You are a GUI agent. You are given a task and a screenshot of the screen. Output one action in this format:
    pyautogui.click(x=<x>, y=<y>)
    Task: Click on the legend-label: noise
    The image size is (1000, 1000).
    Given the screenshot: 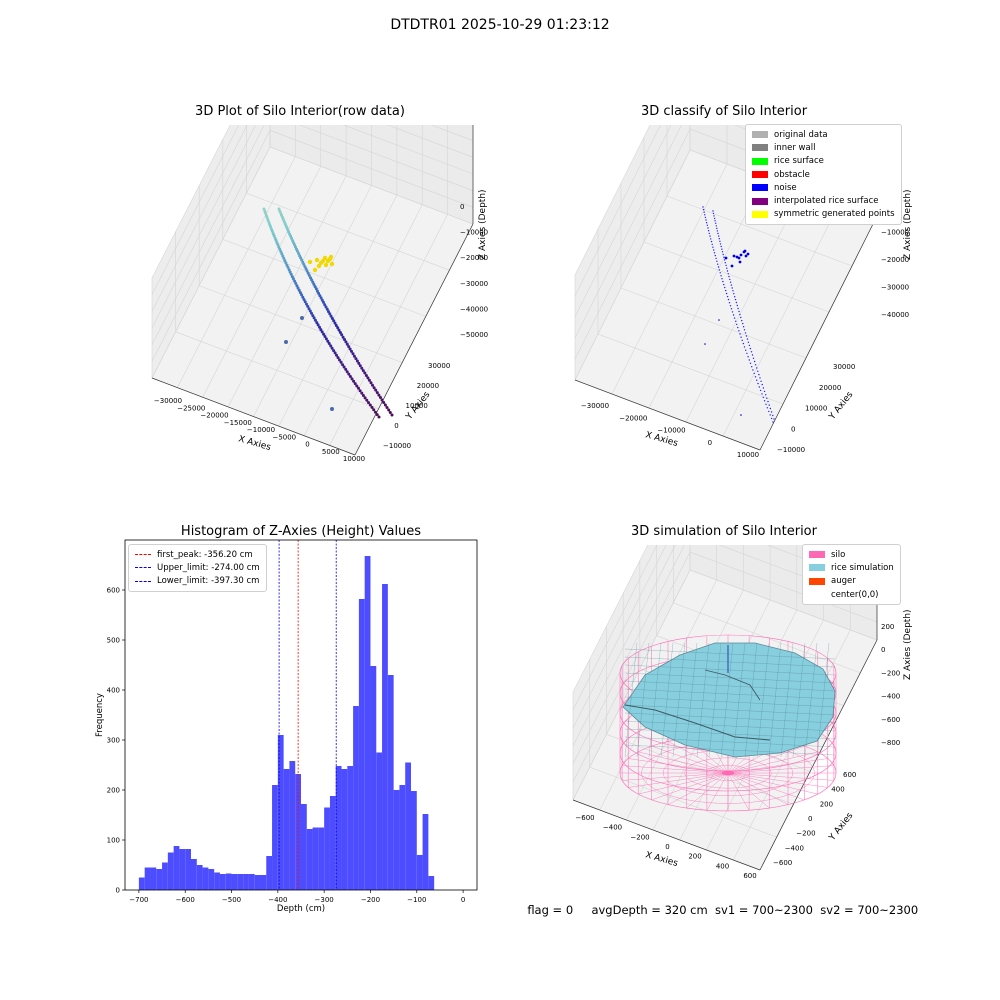 What is the action you would take?
    pyautogui.click(x=785, y=187)
    